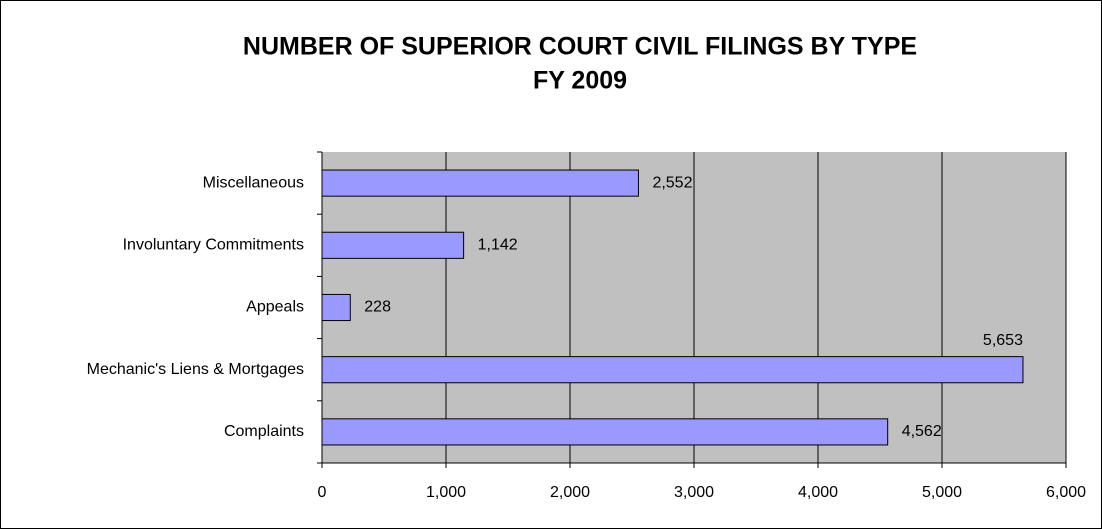 The width and height of the screenshot is (1102, 529). Describe the element at coordinates (275, 307) in the screenshot. I see `y-tick-label: Appeals` at that location.